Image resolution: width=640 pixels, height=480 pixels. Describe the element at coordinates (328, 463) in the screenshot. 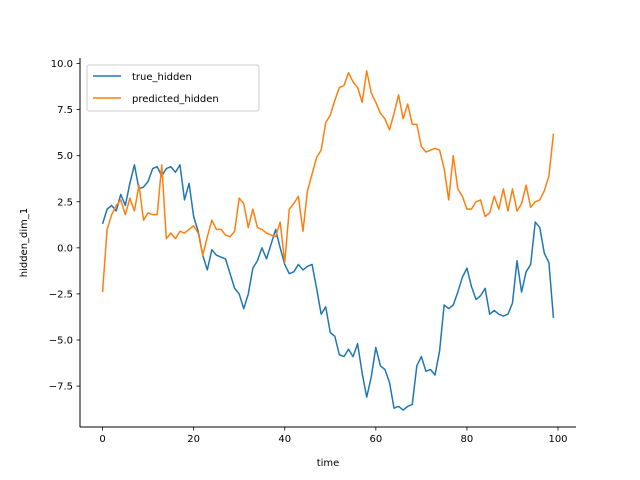

I see `x-axis-label: time` at that location.